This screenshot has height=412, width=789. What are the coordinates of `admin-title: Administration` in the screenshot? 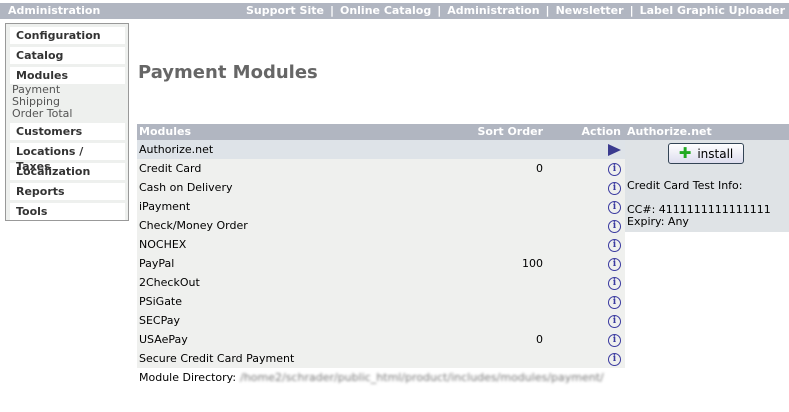 It's located at (54, 10).